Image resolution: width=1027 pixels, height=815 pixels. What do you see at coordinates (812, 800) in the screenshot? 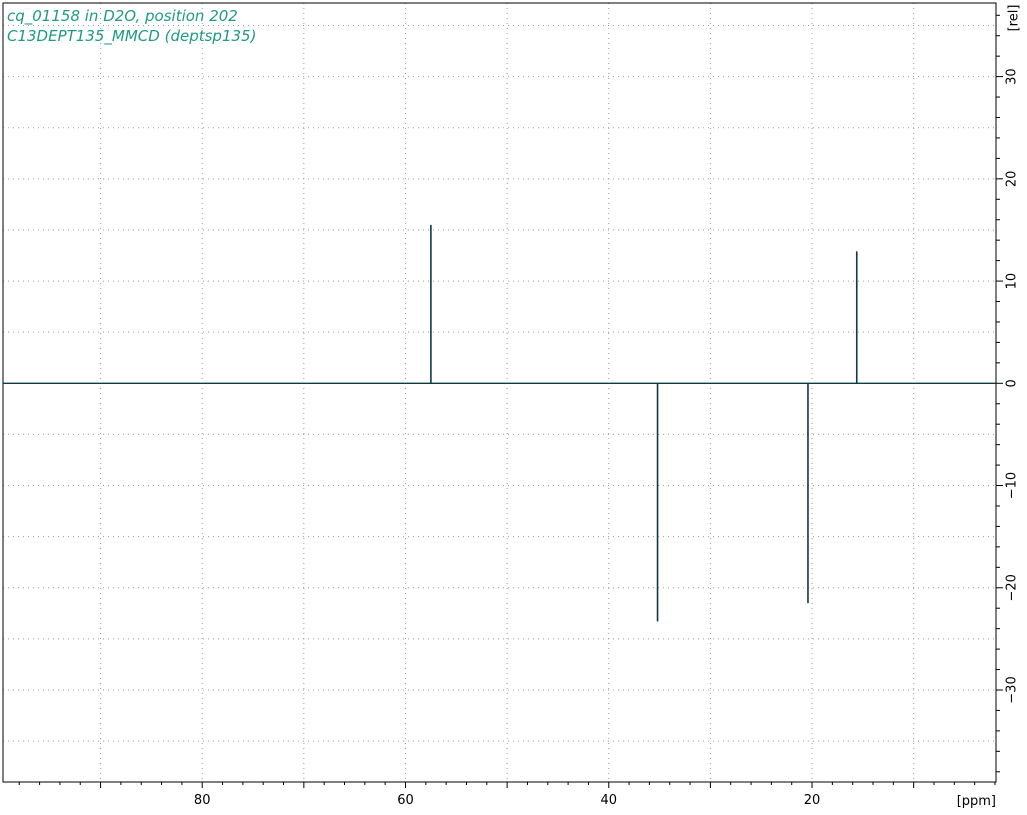
I see `x-tick-label: 20` at bounding box center [812, 800].